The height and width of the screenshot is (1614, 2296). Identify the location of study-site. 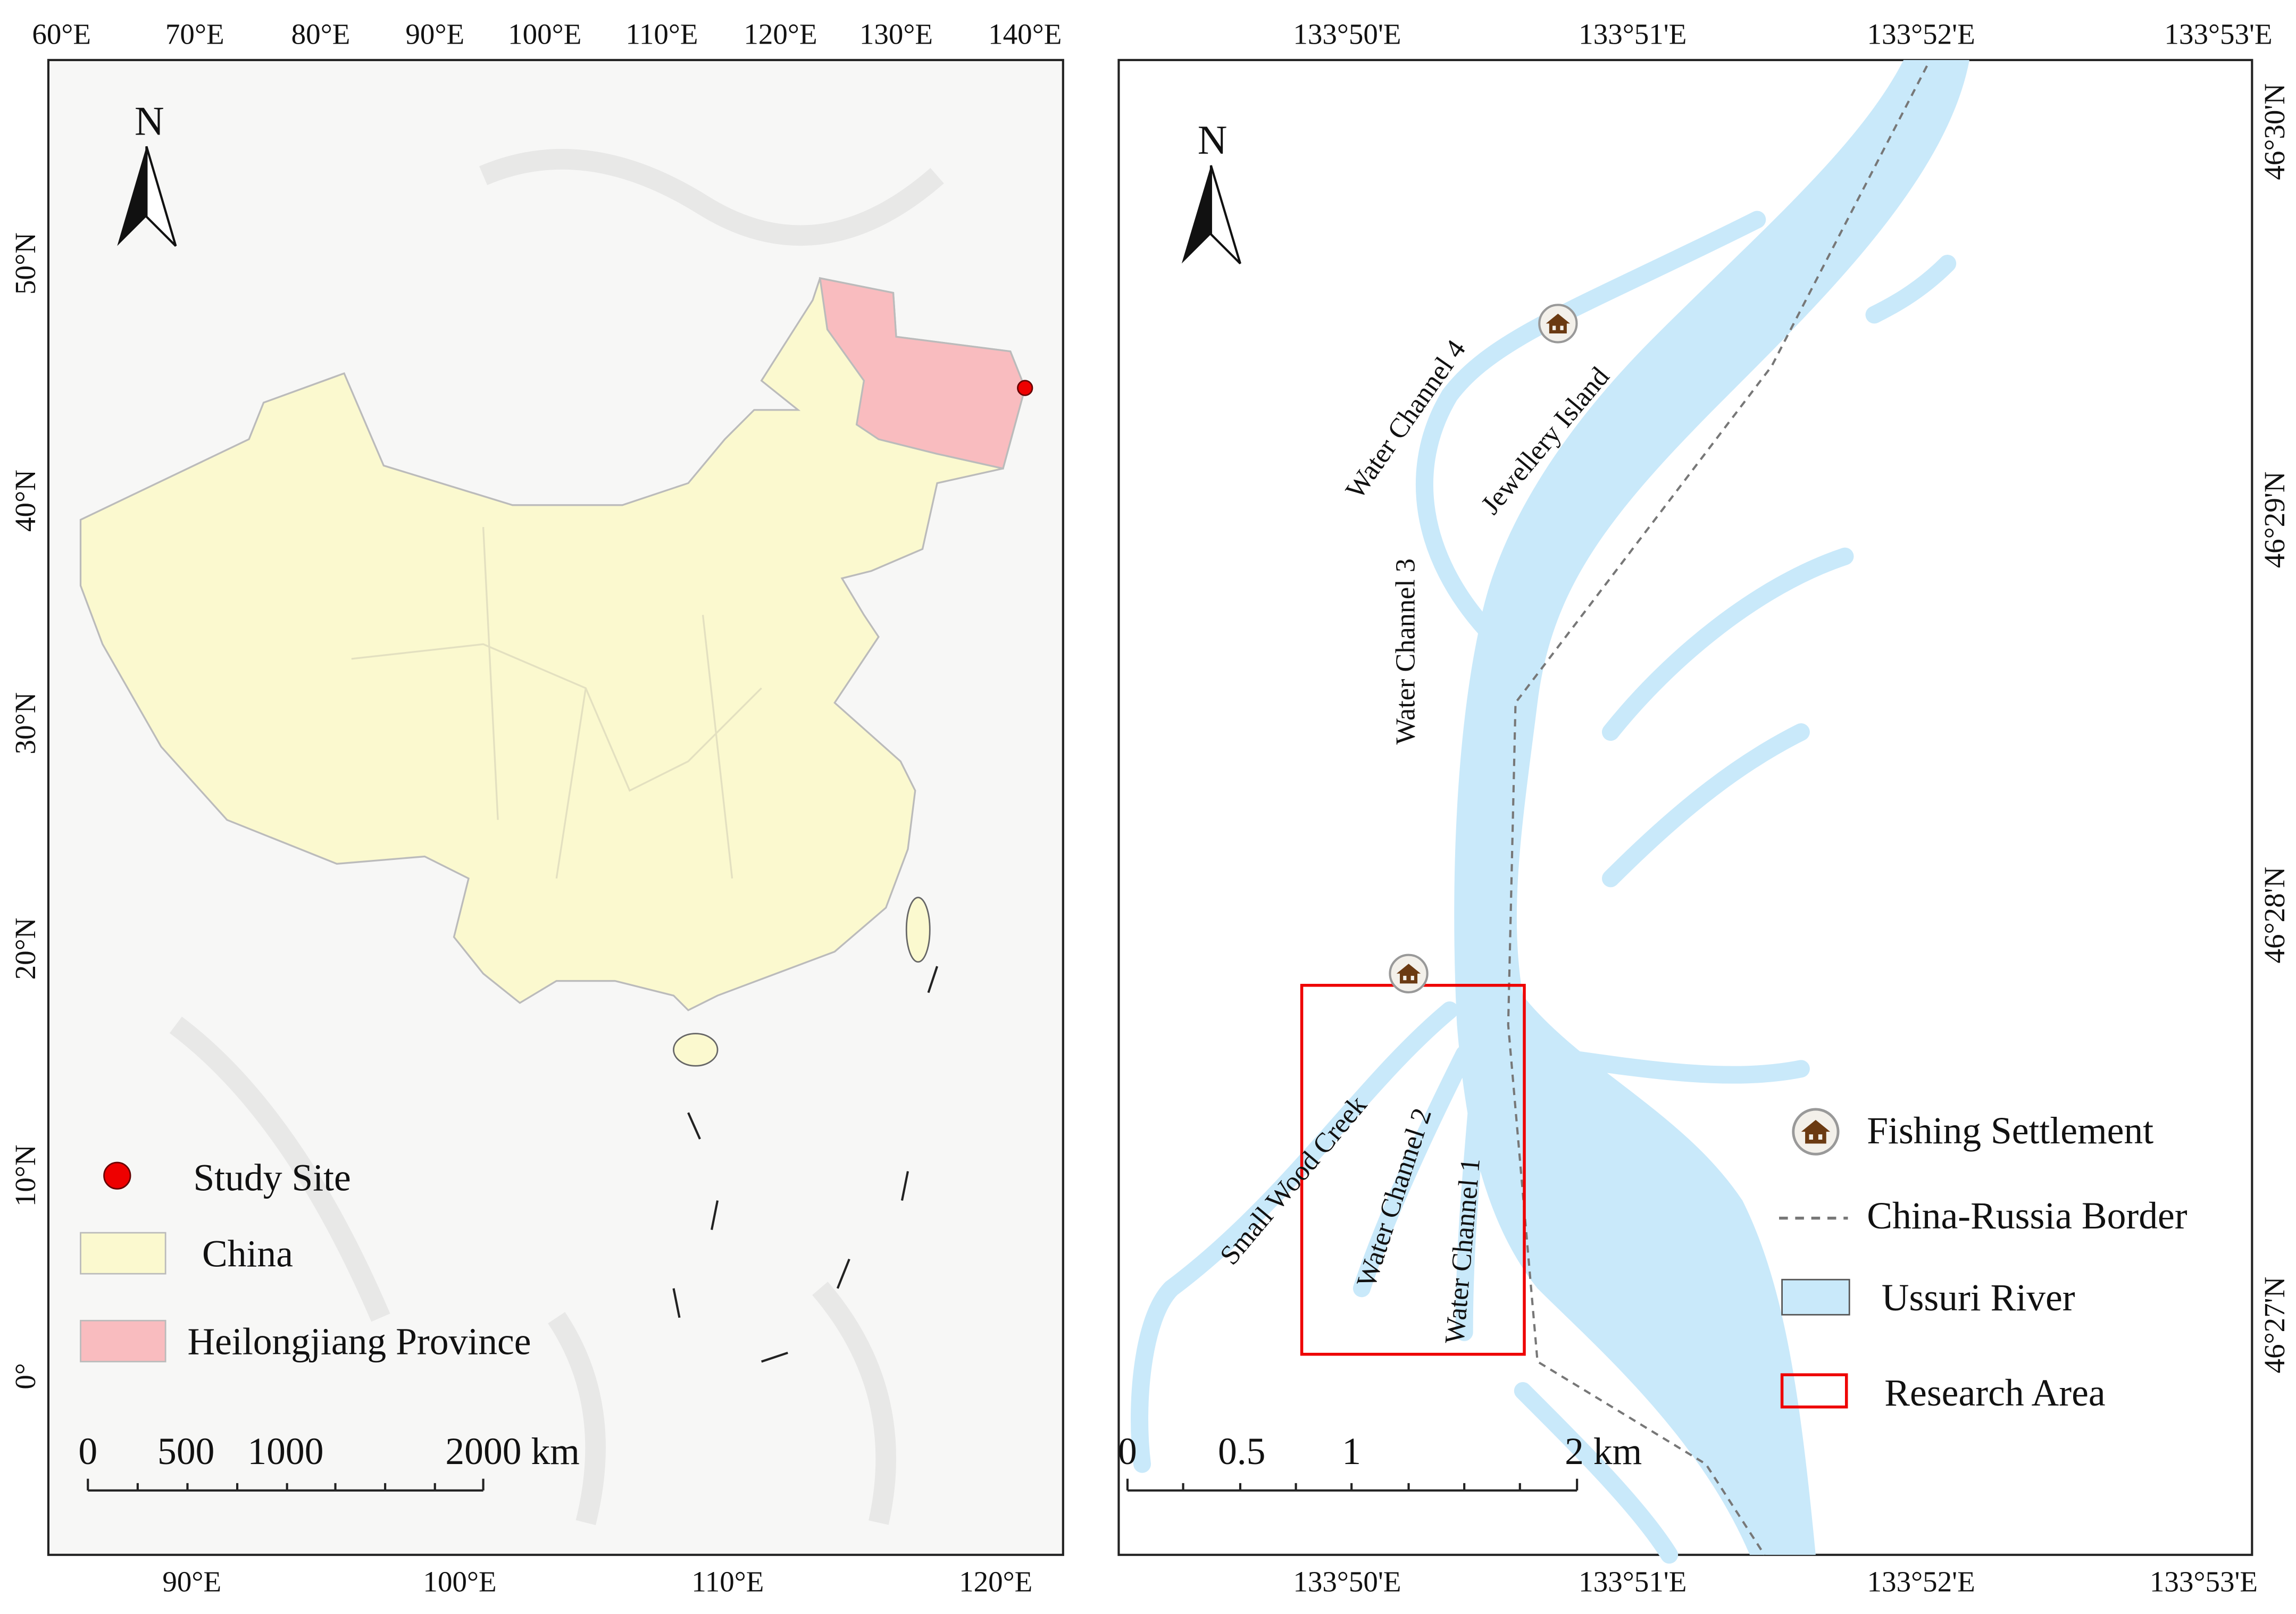
(1025, 388).